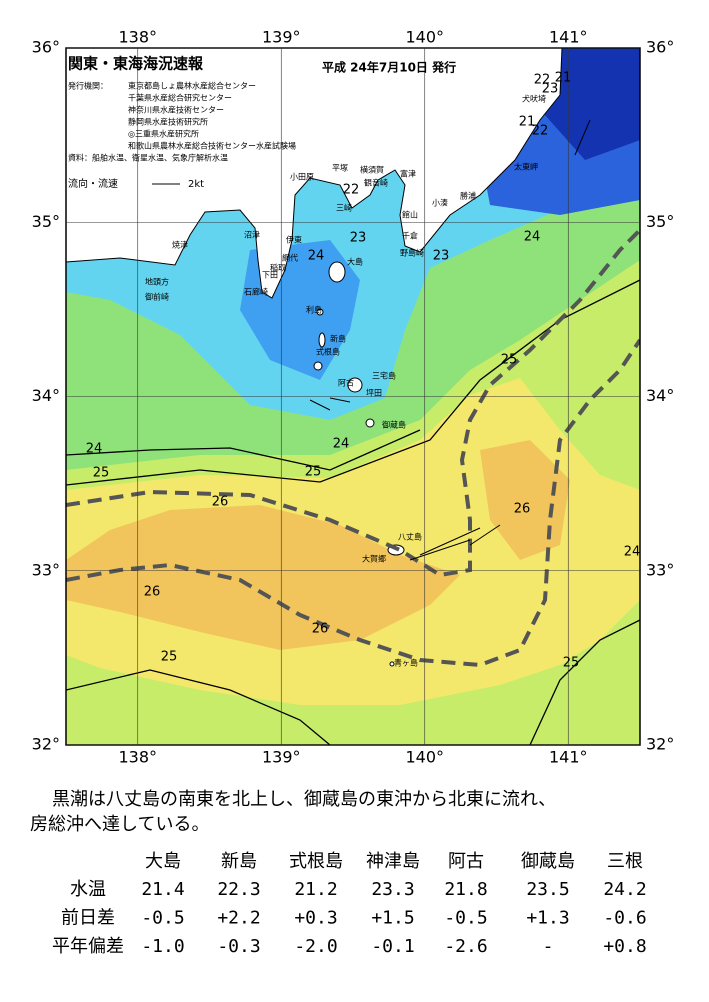 This screenshot has height=1002, width=709. I want to click on issuer: 和歌山県農林水産総合技術センター水産試験場, so click(212, 146).